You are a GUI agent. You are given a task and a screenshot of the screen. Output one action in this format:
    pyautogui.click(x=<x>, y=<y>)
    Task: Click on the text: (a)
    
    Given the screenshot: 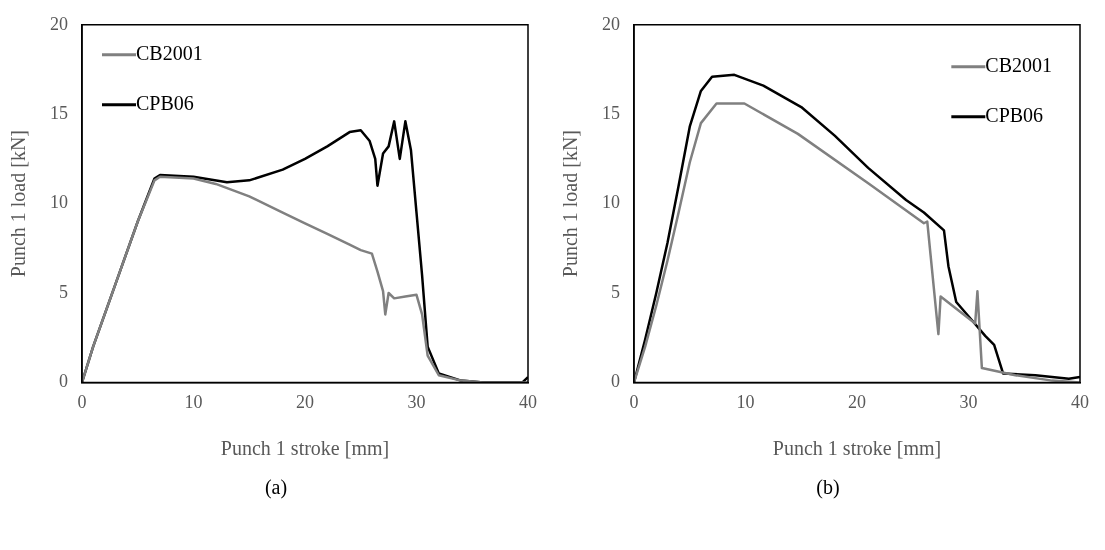 What is the action you would take?
    pyautogui.click(x=276, y=487)
    